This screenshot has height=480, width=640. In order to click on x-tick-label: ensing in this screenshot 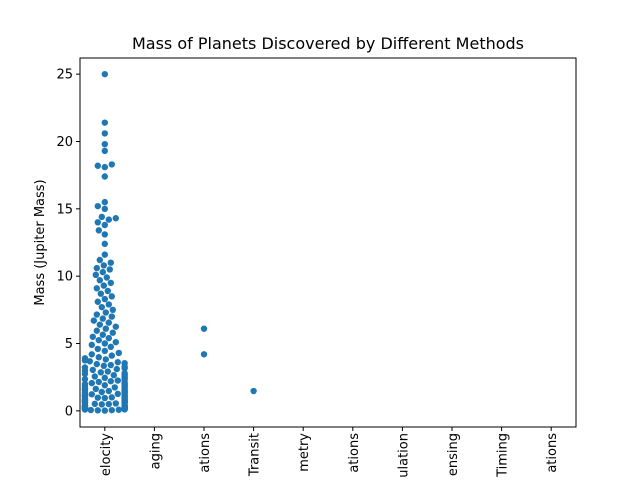, I will do `click(453, 454)`.